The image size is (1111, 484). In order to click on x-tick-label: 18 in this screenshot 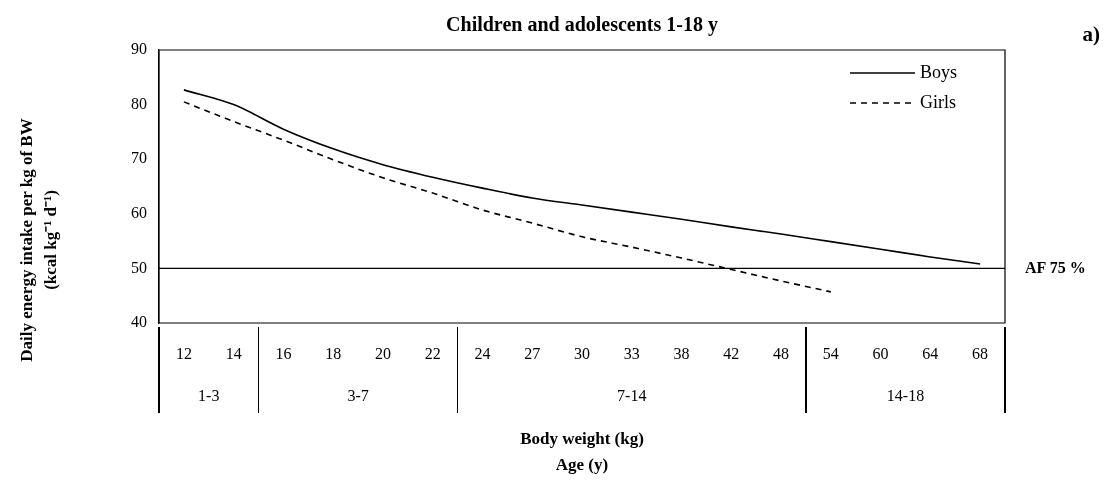, I will do `click(333, 353)`.